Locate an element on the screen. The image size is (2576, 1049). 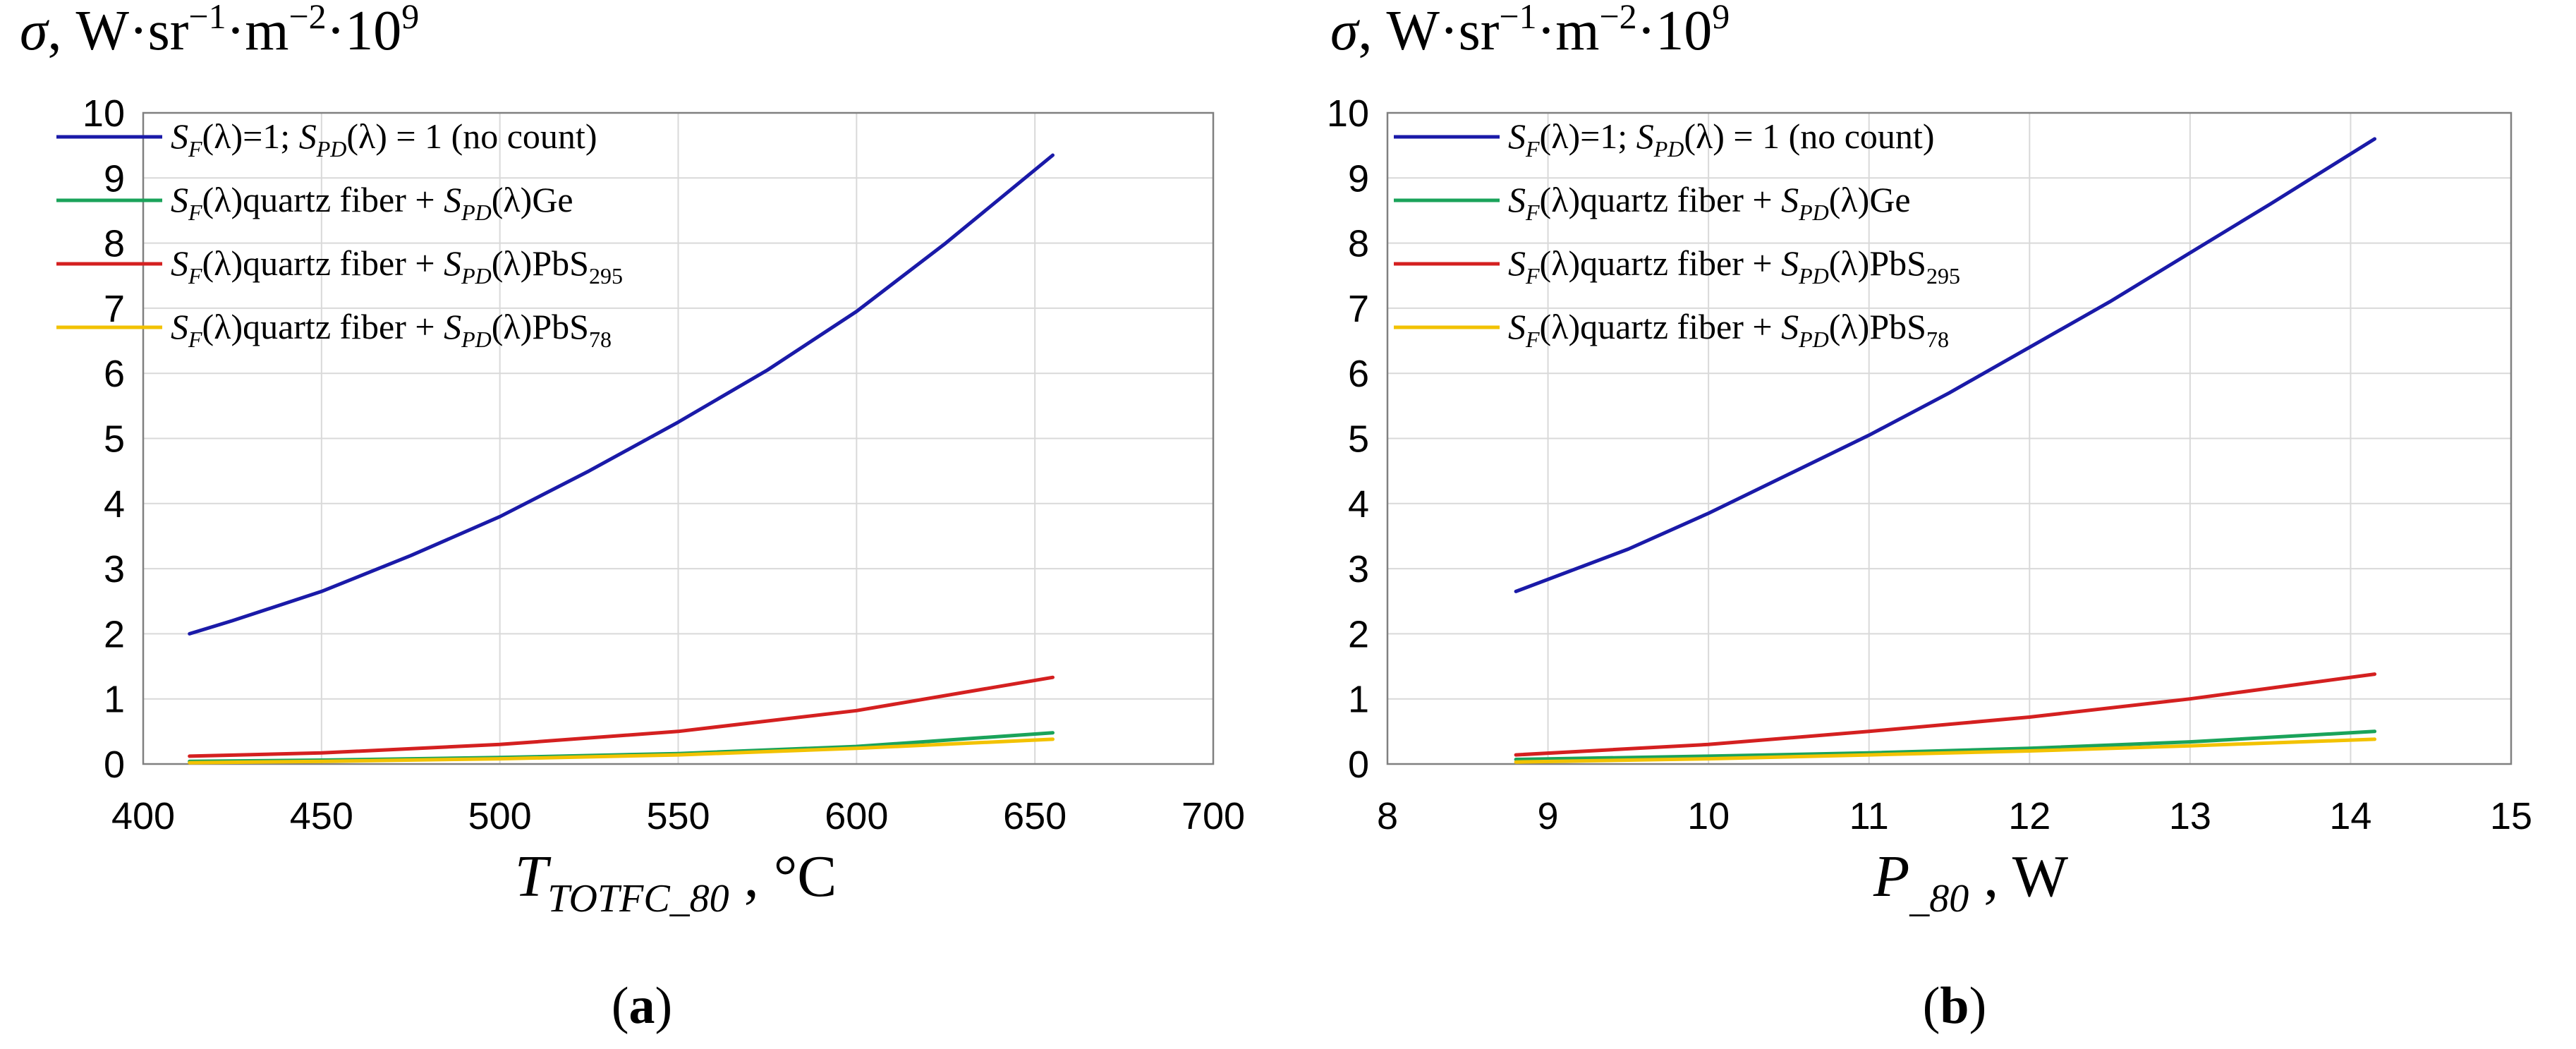
y-label-part: σ is located at coordinates (1345, 31).